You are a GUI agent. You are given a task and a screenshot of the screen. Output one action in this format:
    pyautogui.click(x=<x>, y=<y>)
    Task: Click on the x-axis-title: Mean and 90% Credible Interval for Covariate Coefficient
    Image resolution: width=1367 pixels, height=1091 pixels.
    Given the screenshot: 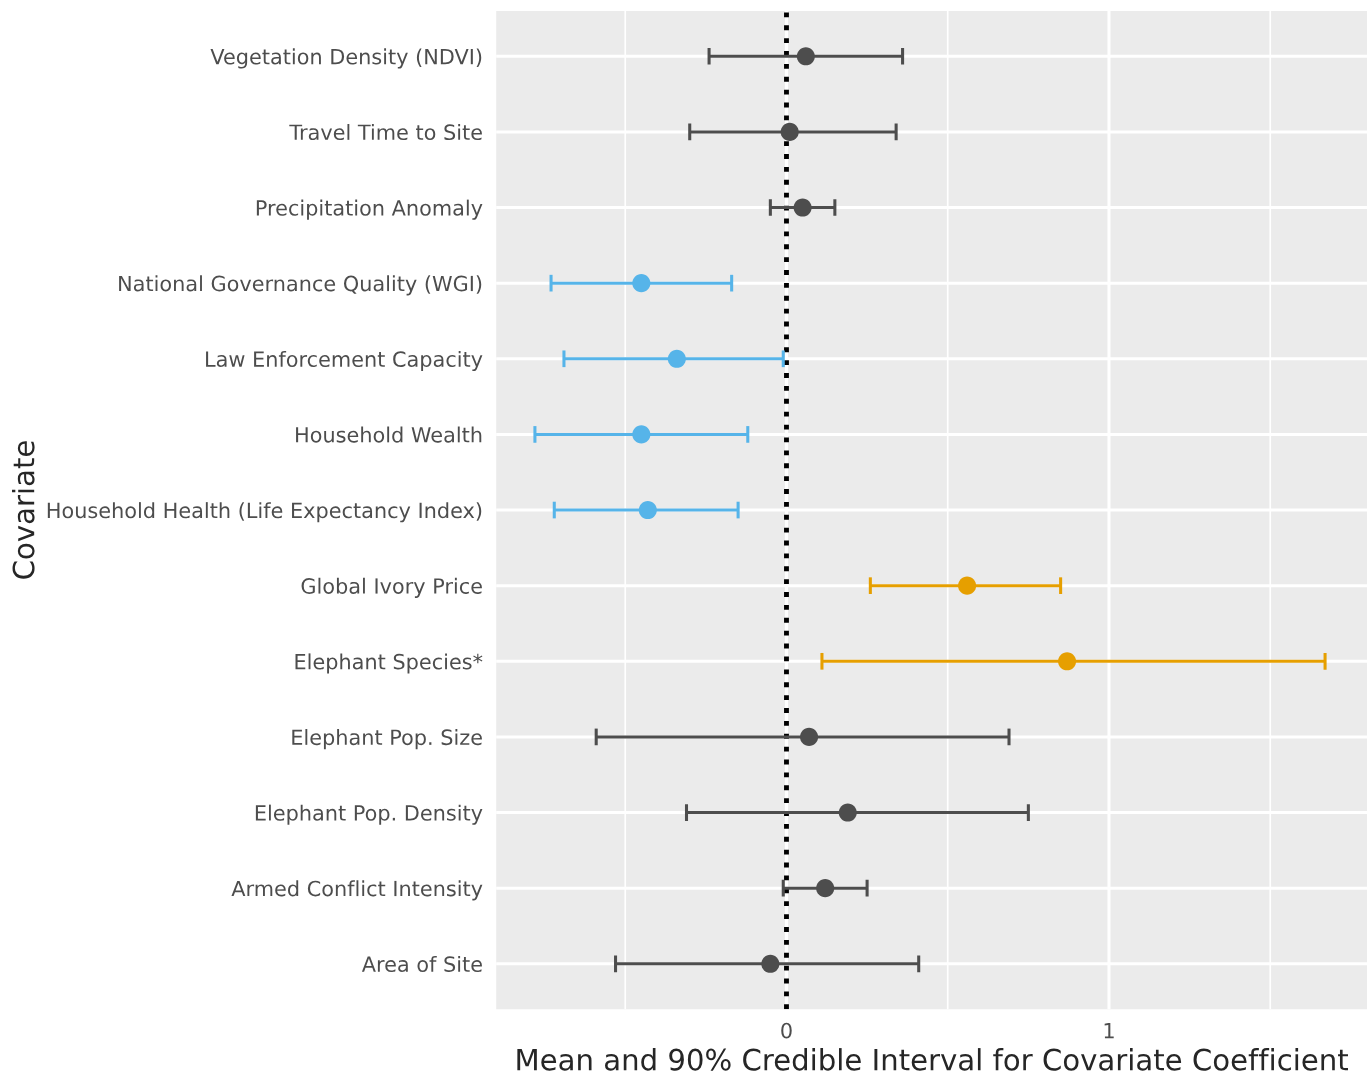 What is the action you would take?
    pyautogui.click(x=932, y=1059)
    